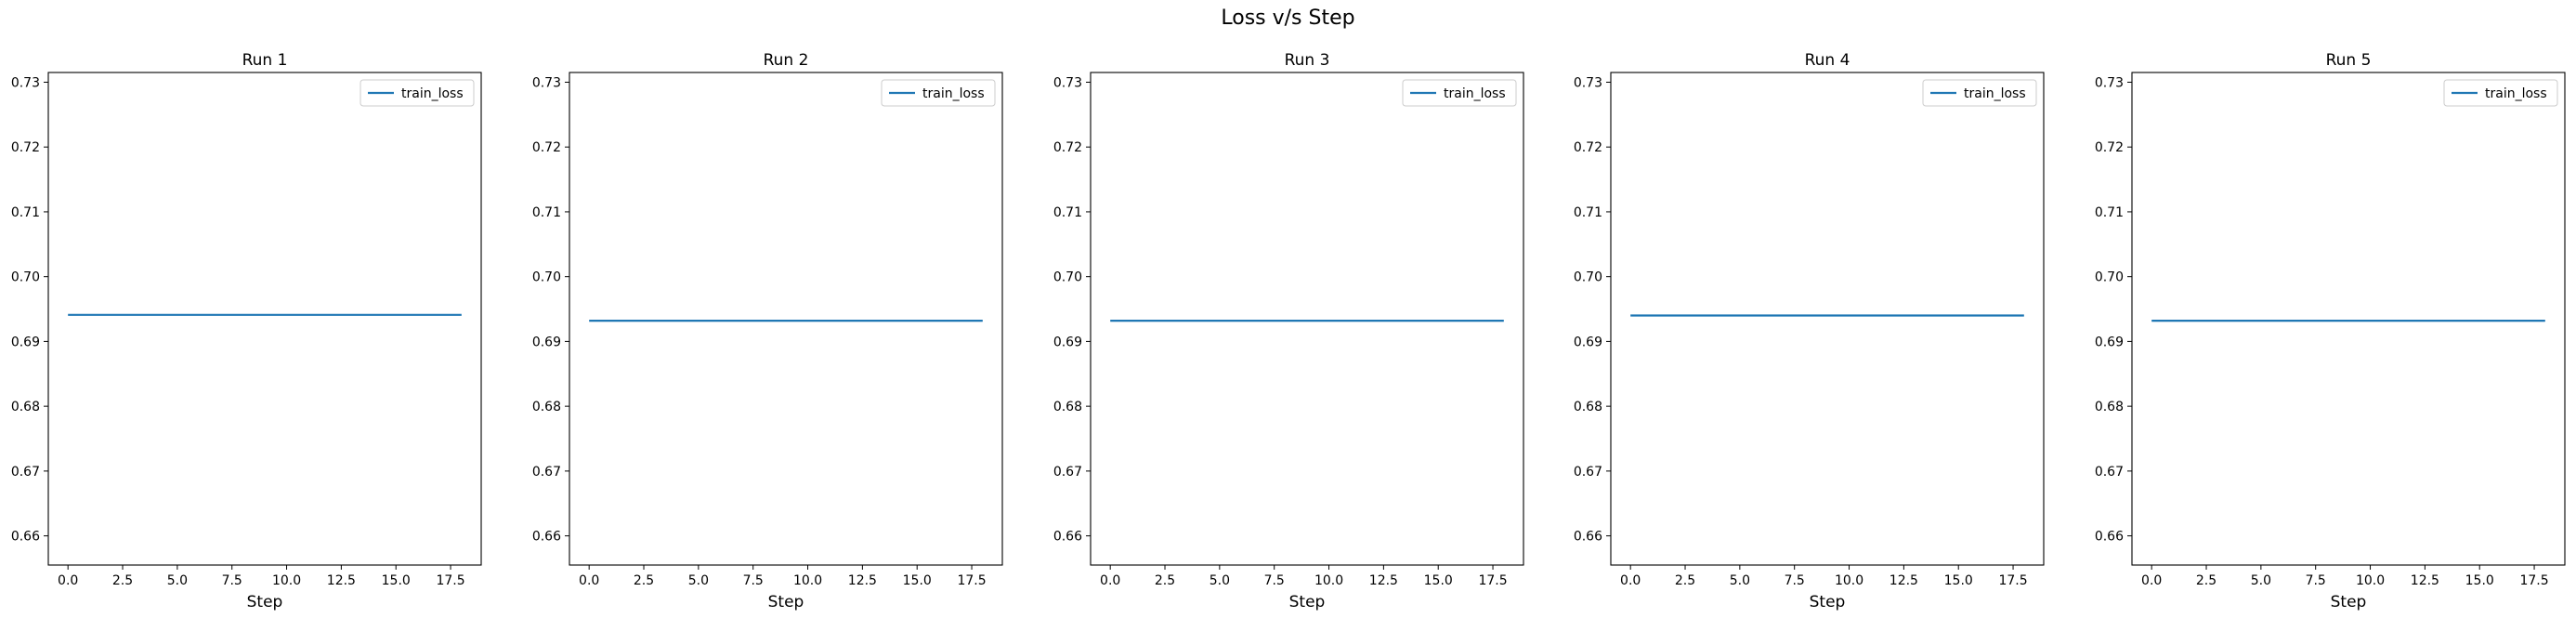 This screenshot has height=618, width=2576. I want to click on subplot-title: Run 5, so click(2349, 60).